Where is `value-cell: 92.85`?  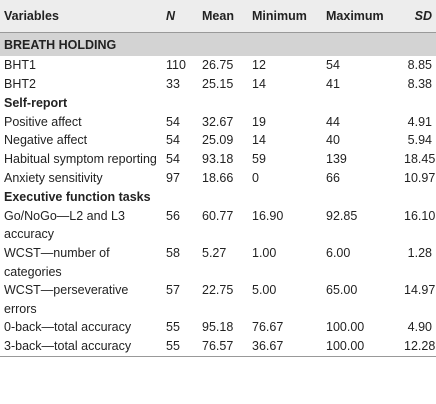
value-cell: 92.85 is located at coordinates (342, 215).